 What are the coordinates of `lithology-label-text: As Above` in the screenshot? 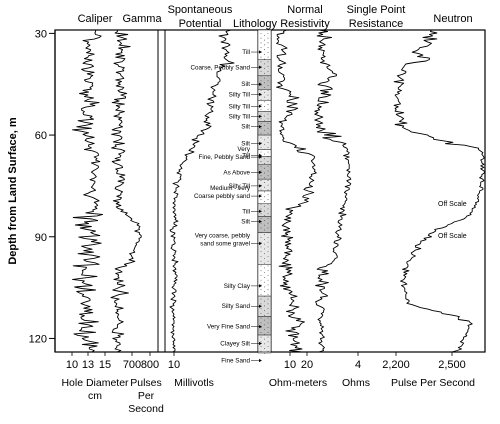 It's located at (236, 172).